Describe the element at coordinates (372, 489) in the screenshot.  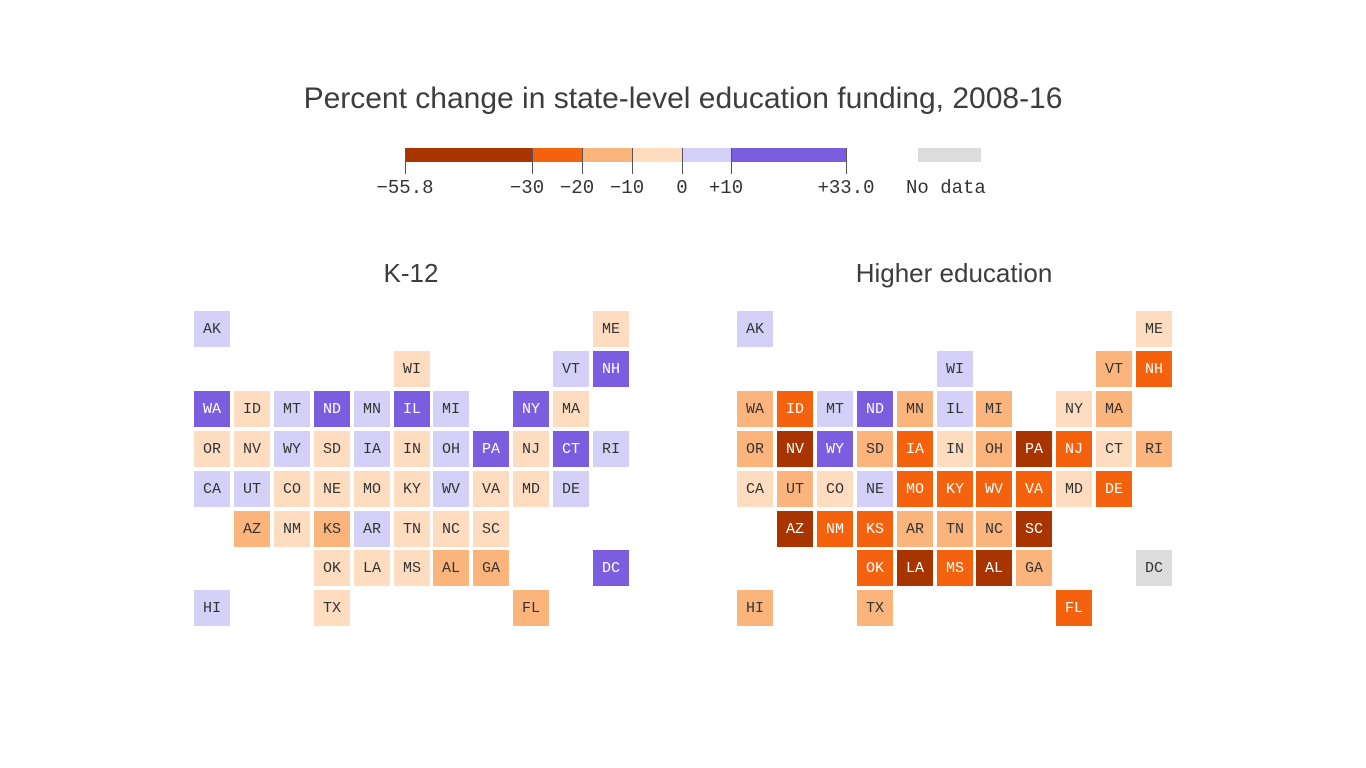
I see `state-tile-mo: MO` at that location.